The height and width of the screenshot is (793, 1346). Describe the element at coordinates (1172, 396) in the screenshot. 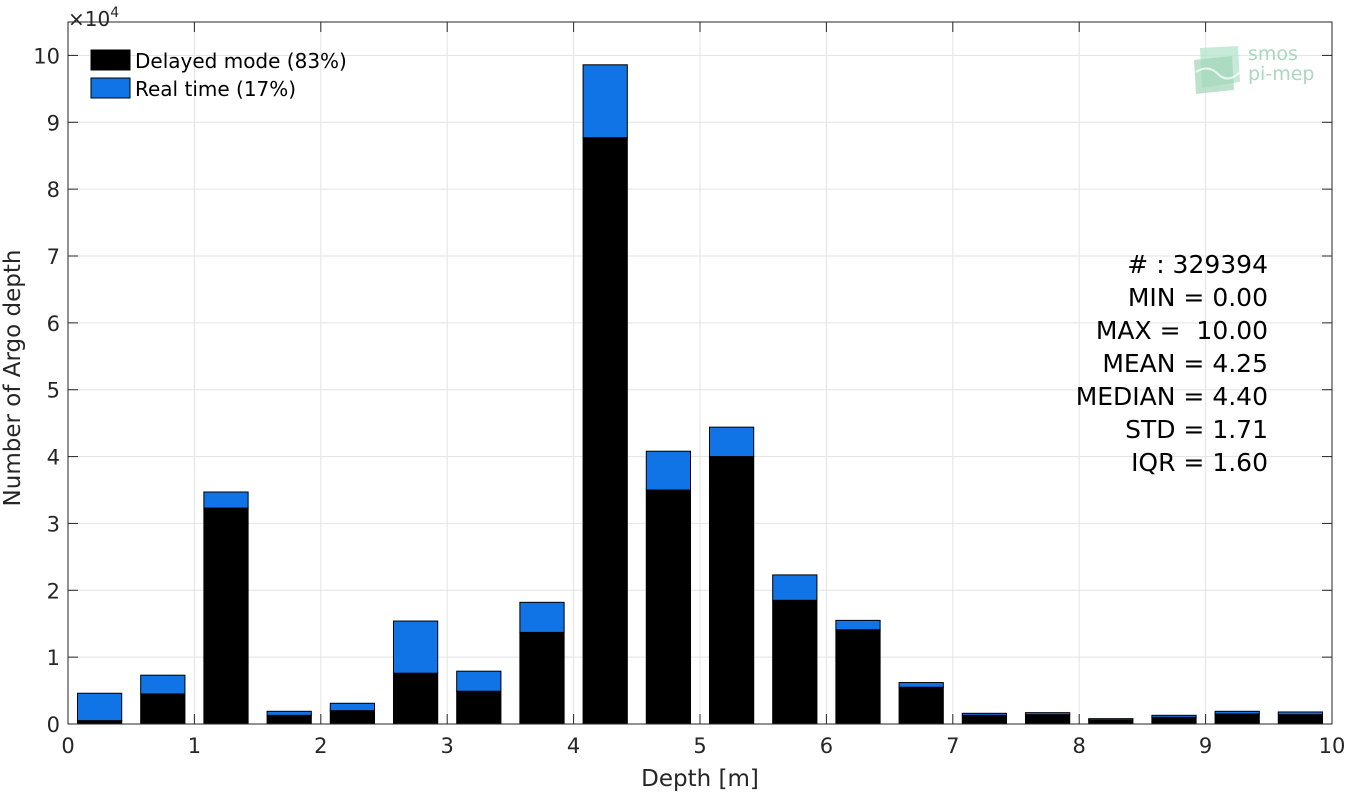

I see `stat-line: MEDIAN = 4.40` at that location.